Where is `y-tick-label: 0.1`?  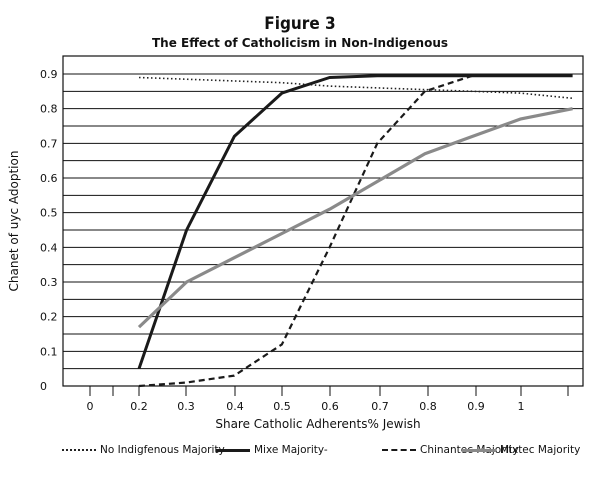
y-tick-label: 0.1 is located at coordinates (49, 351).